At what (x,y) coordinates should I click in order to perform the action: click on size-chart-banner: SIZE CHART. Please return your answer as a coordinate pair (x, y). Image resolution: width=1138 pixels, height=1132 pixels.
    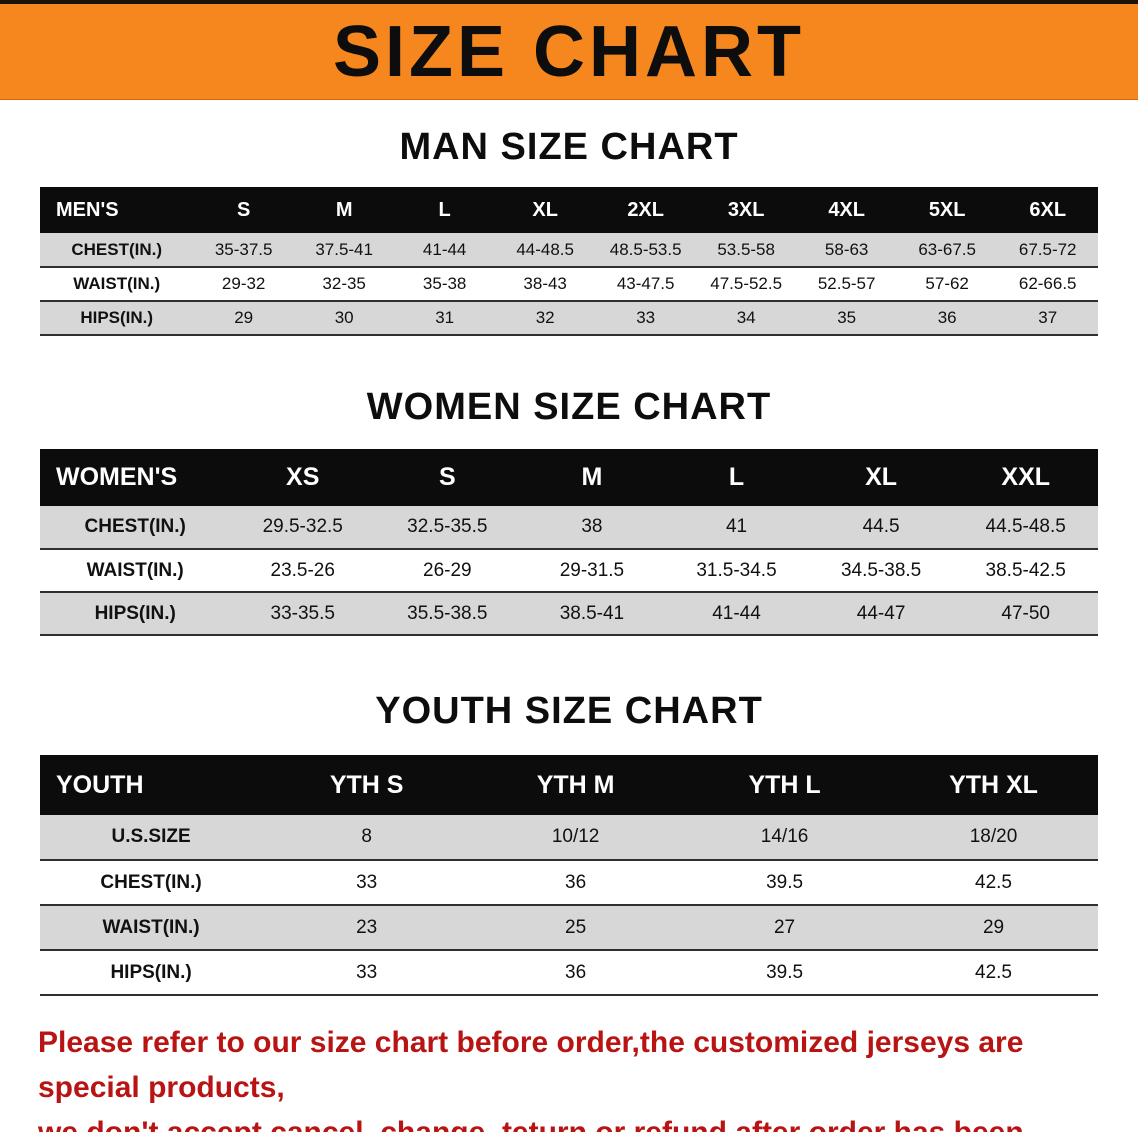
    Looking at the image, I should click on (569, 50).